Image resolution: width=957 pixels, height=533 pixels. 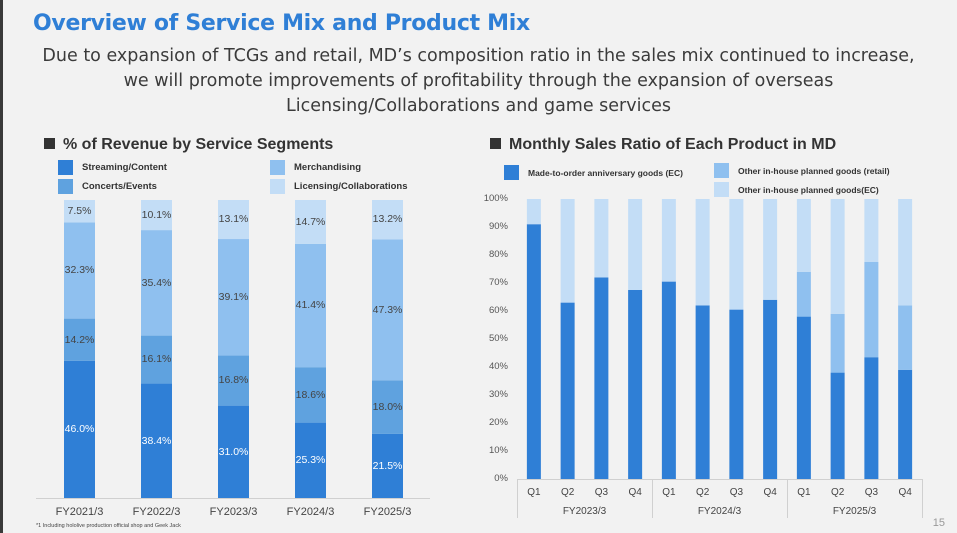 What do you see at coordinates (498, 311) in the screenshot?
I see `y-tick-label: 60%` at bounding box center [498, 311].